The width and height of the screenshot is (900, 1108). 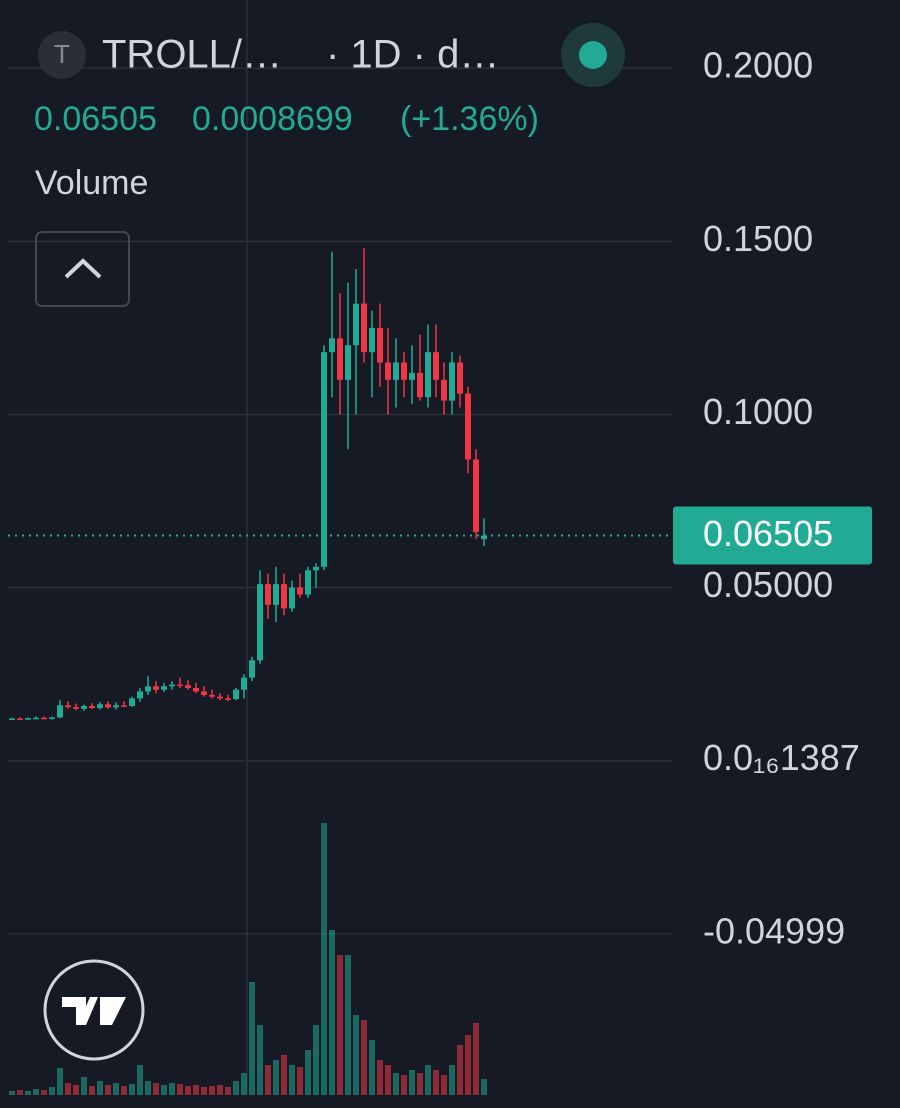 I want to click on y-tick-label: 0.1000, so click(x=758, y=411).